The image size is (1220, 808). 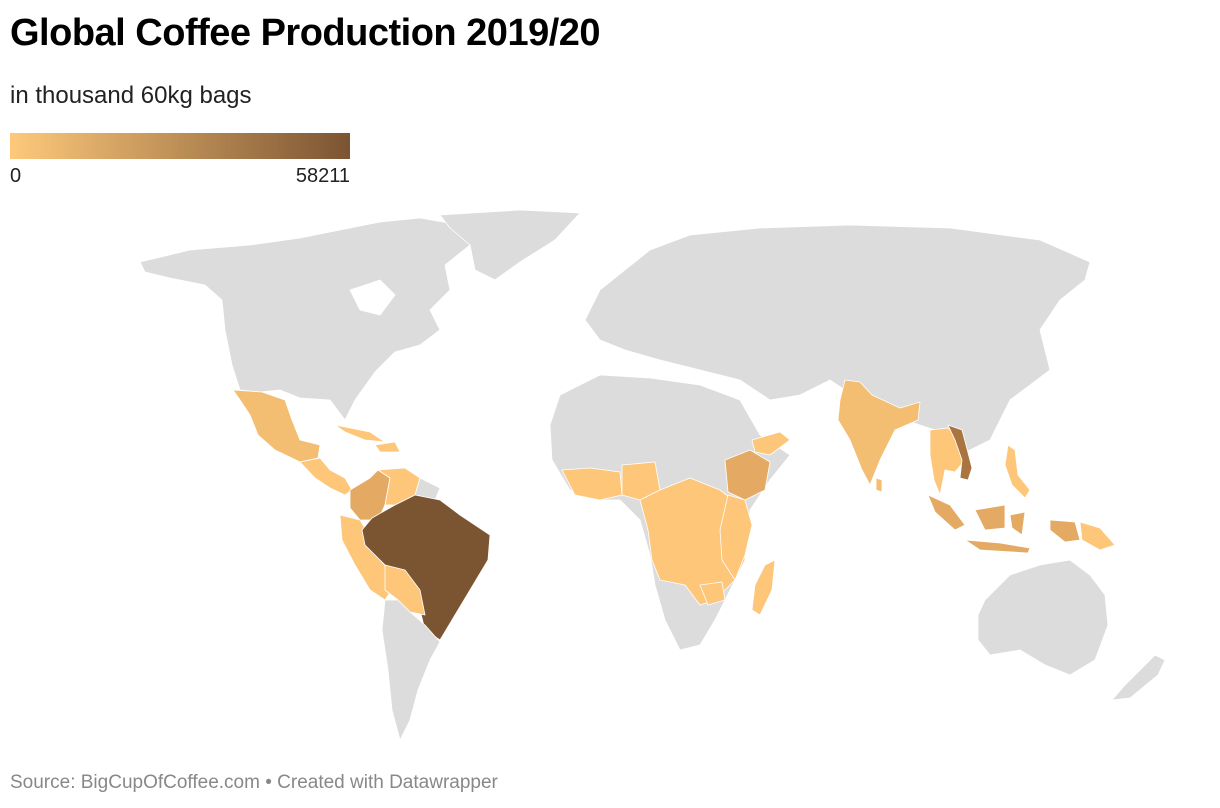 I want to click on region-southern-cone, so click(x=411, y=670).